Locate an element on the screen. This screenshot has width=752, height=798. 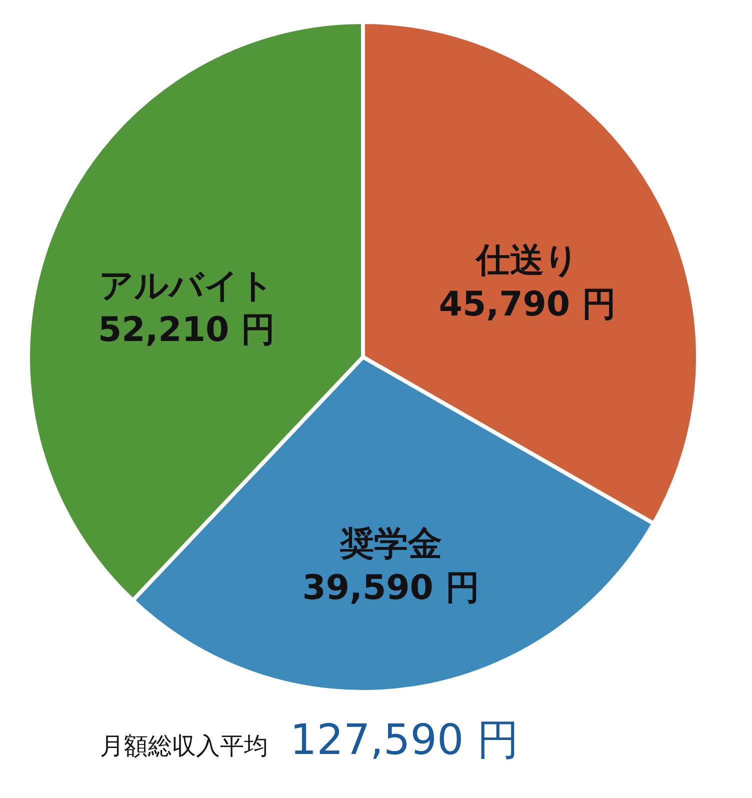
text: 月額総収入平均 is located at coordinates (184, 746).